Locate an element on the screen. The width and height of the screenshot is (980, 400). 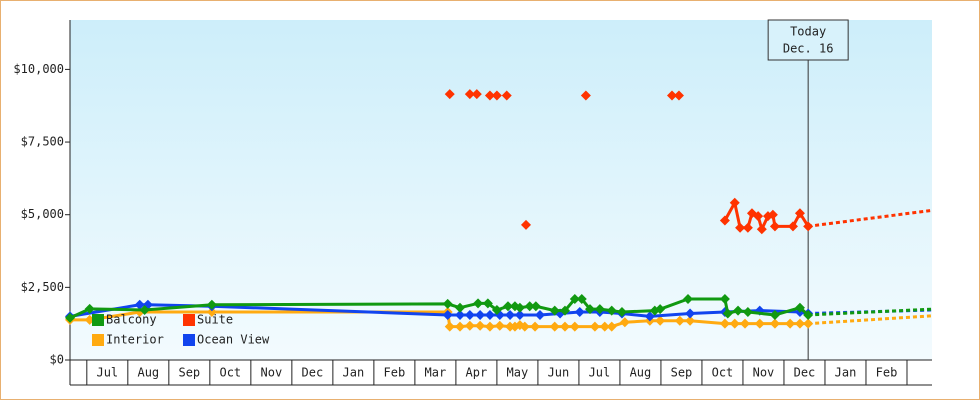
x-tick-label: Nov is located at coordinates (764, 373).